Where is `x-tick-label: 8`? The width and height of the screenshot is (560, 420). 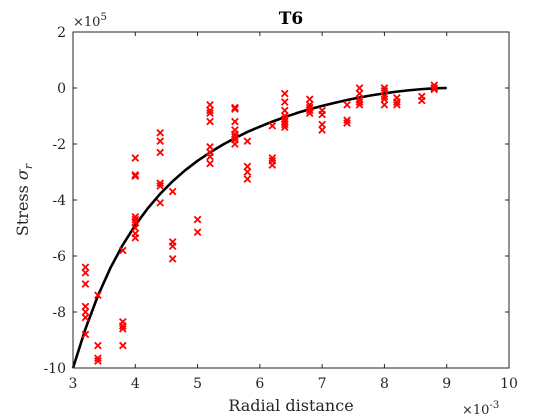
x-tick-label: 8 is located at coordinates (384, 384).